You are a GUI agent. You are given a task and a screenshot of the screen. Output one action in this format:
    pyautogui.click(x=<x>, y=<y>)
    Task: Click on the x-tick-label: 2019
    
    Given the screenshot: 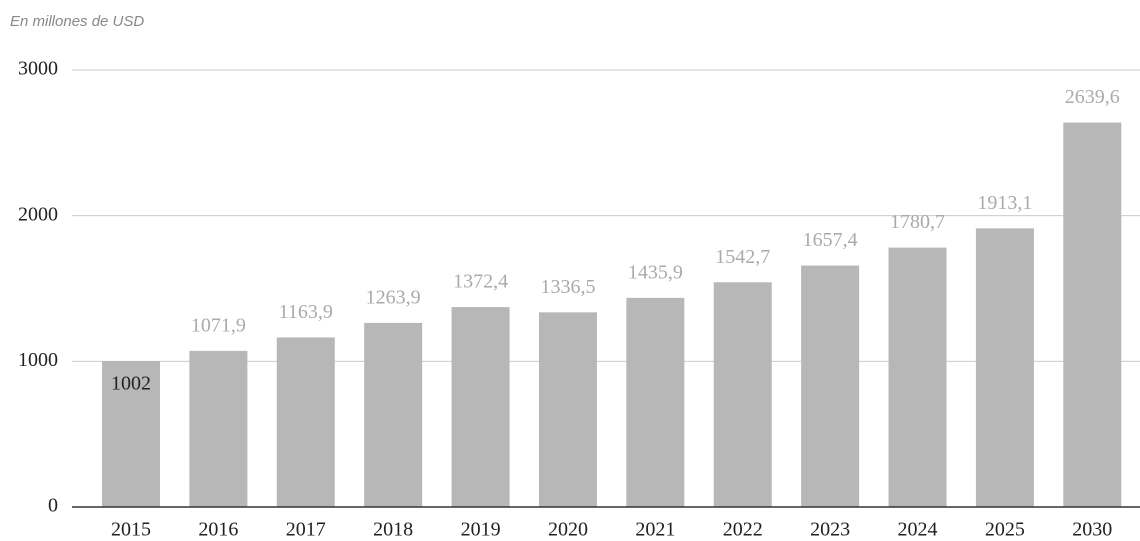 What is the action you would take?
    pyautogui.click(x=481, y=530)
    